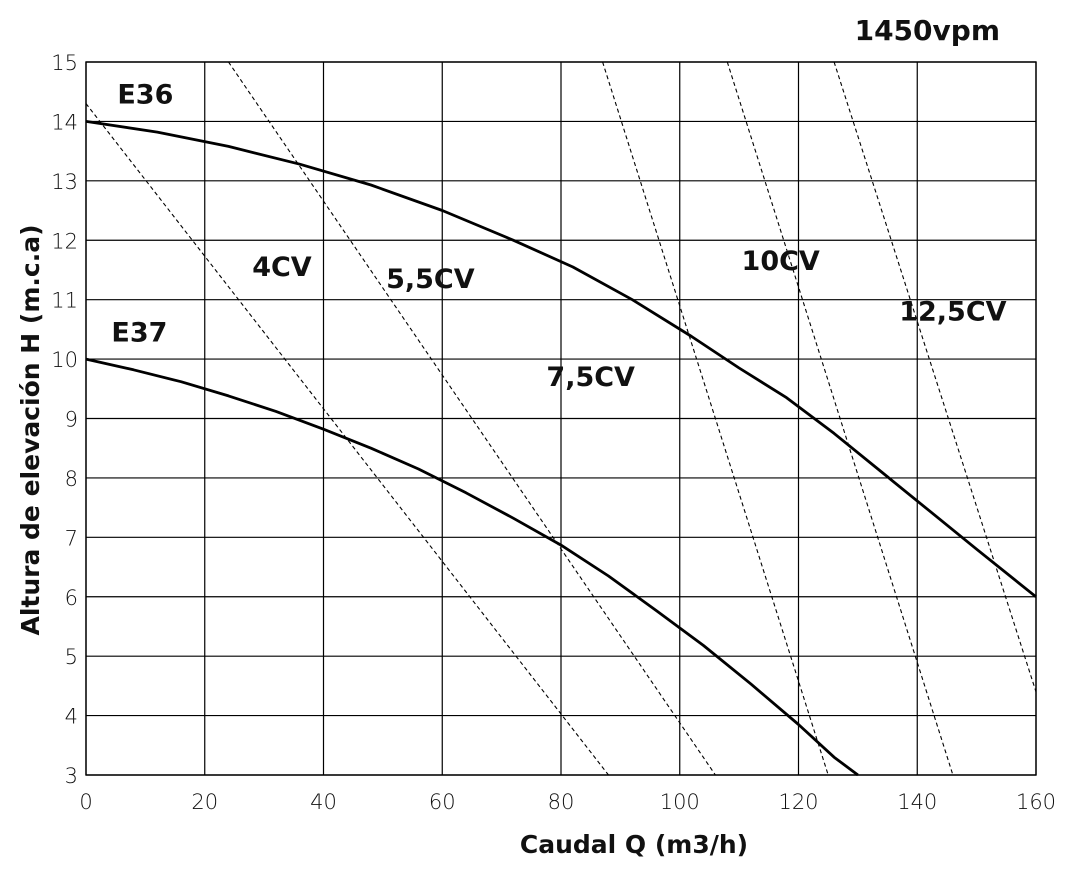  What do you see at coordinates (71, 420) in the screenshot?
I see `y-tick-label: 9` at bounding box center [71, 420].